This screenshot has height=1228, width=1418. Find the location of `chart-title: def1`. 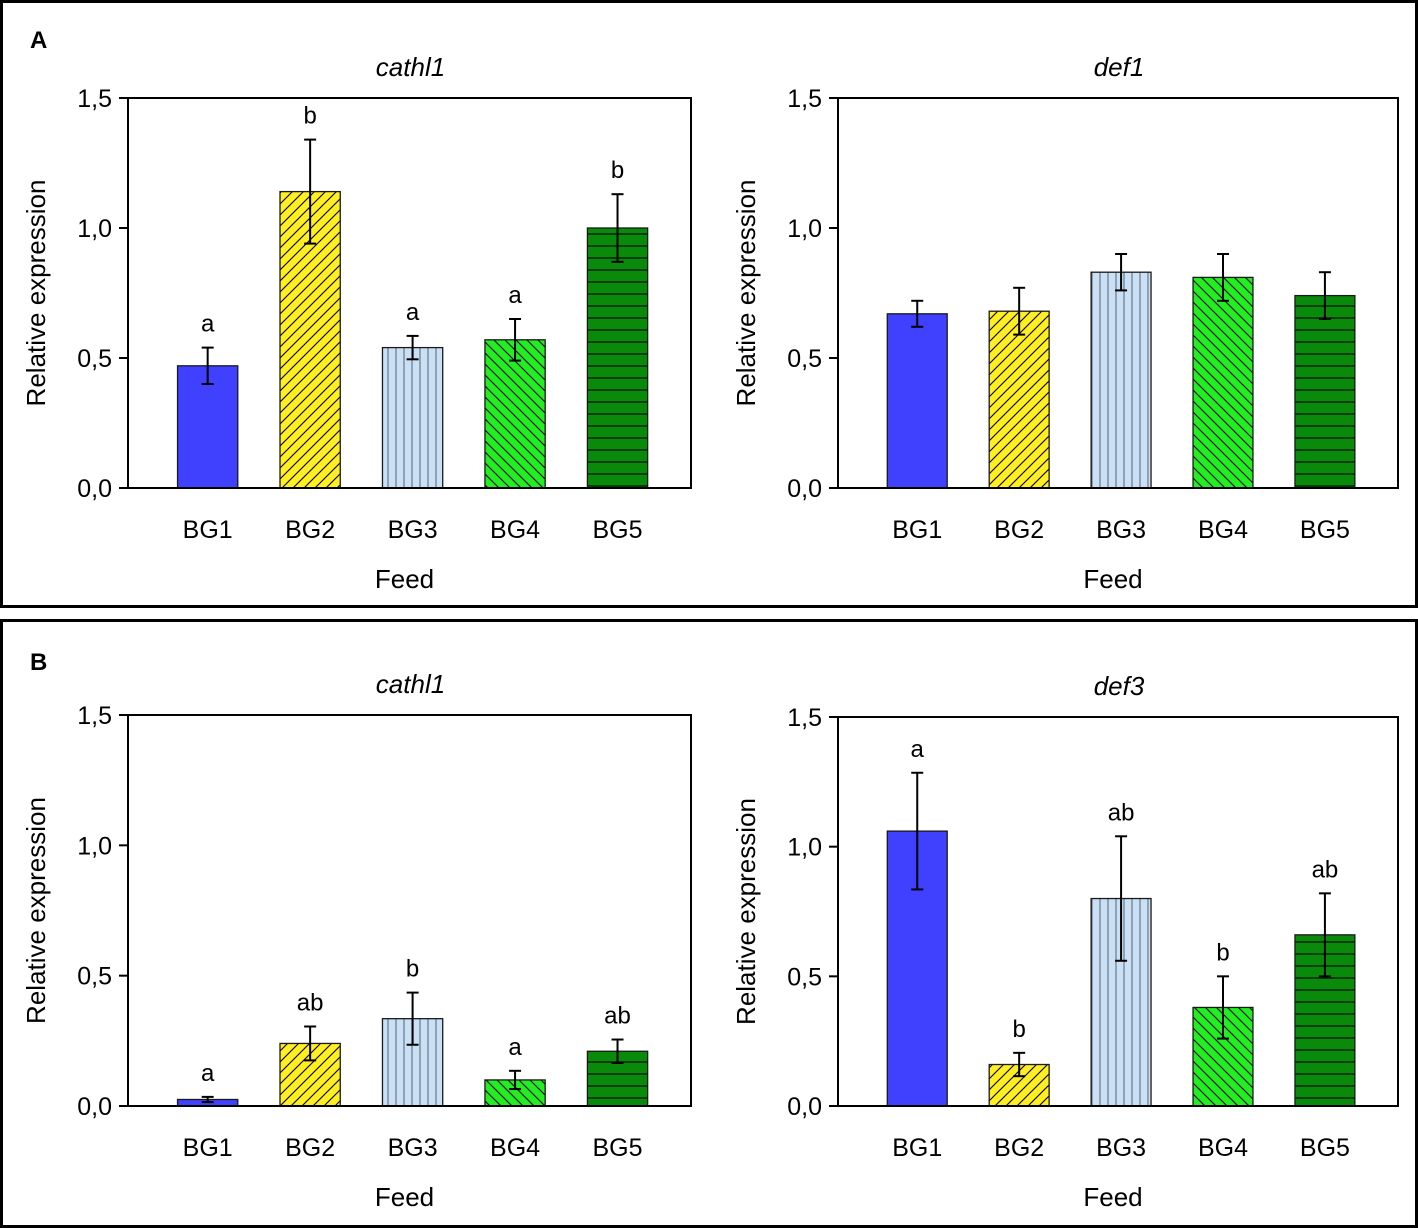

chart-title: def1 is located at coordinates (1119, 67).